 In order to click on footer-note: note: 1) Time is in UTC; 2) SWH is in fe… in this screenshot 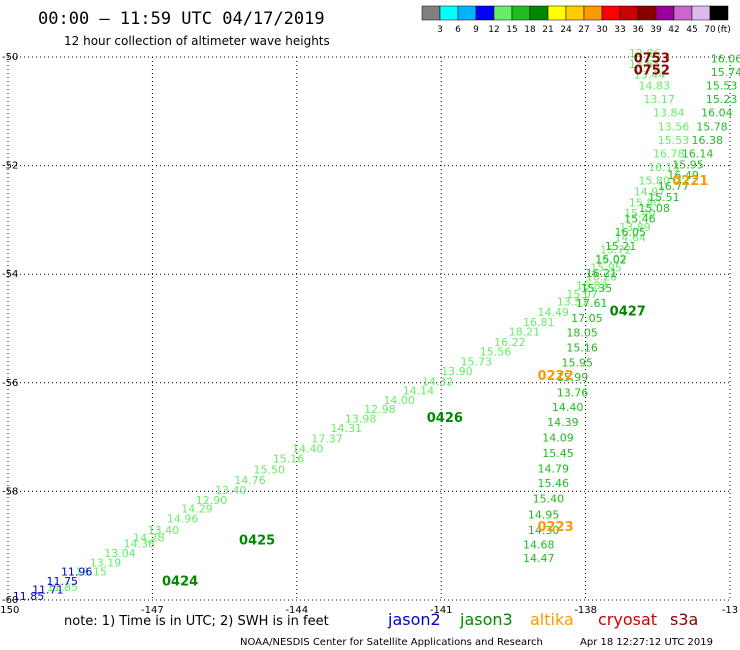, I will do `click(196, 621)`.